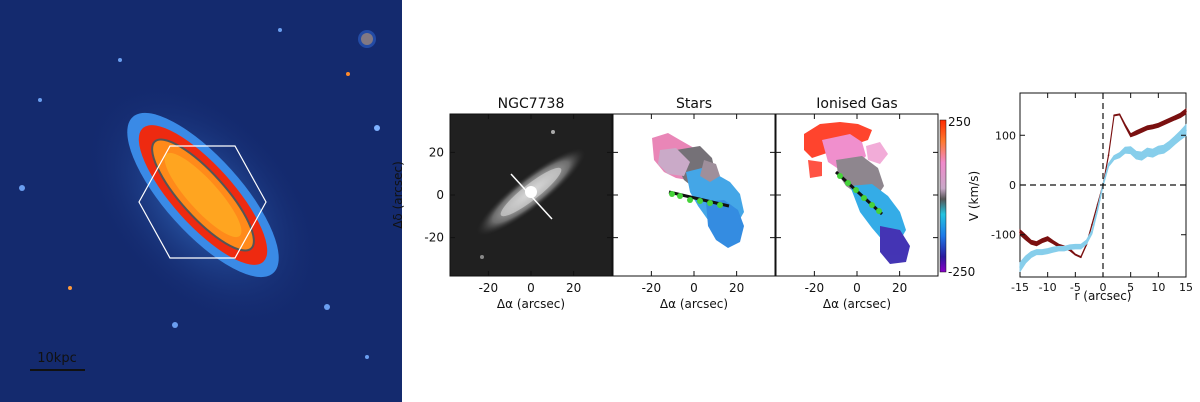  Describe the element at coordinates (531, 196) in the screenshot. I see `pa-line-image` at that location.